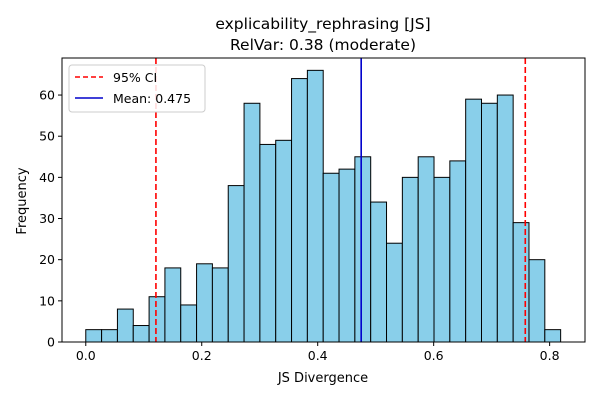 The width and height of the screenshot is (600, 400). What do you see at coordinates (550, 355) in the screenshot?
I see `x-tick-label: 0.8` at bounding box center [550, 355].